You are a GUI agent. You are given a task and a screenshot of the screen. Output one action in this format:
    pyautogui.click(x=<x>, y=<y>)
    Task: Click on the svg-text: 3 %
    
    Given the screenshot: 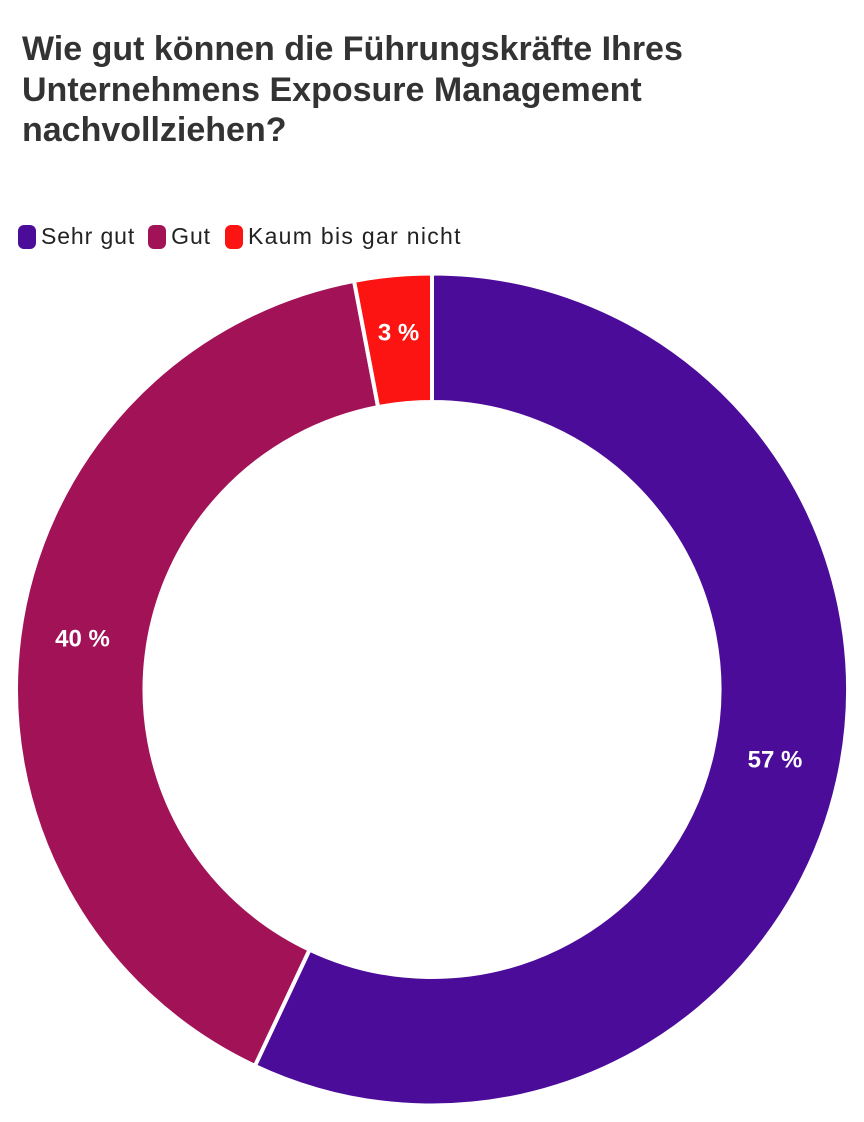 What is the action you would take?
    pyautogui.click(x=398, y=333)
    